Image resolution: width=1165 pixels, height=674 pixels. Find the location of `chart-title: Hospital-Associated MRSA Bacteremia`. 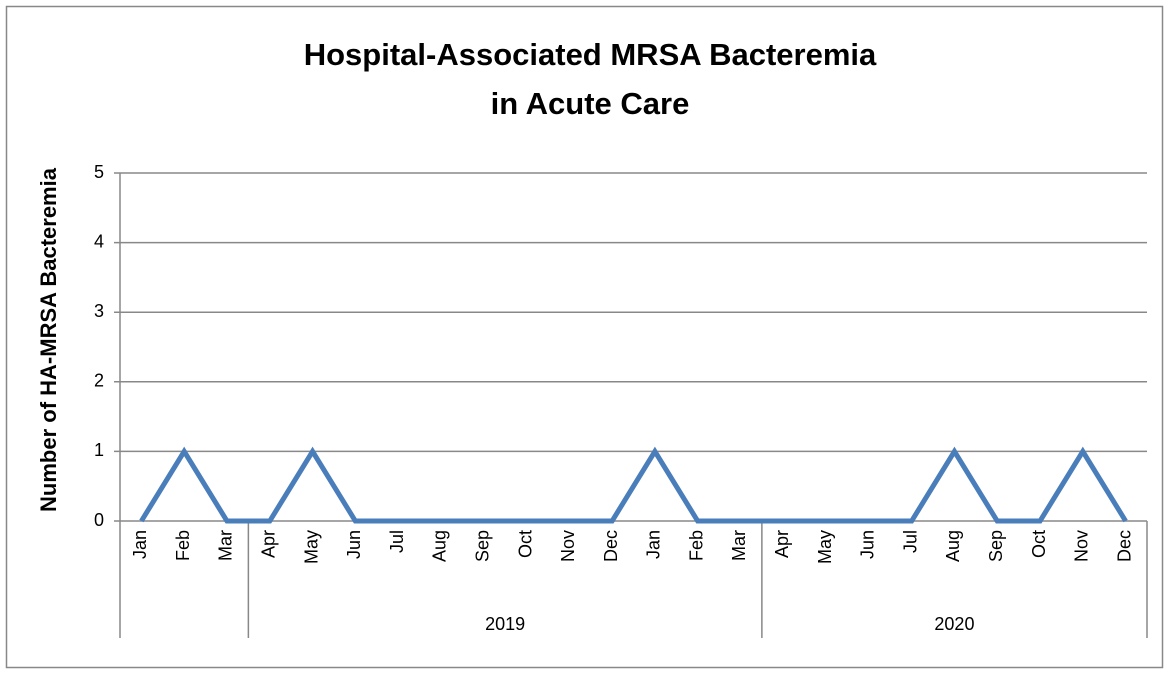

chart-title: Hospital-Associated MRSA Bacteremia is located at coordinates (590, 54).